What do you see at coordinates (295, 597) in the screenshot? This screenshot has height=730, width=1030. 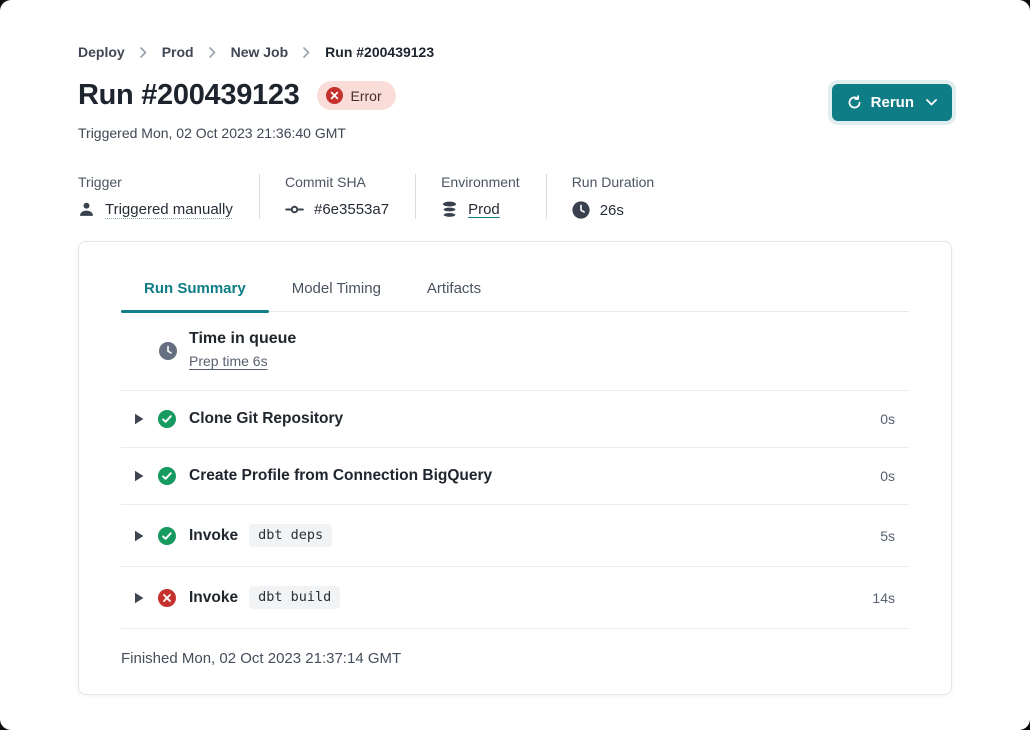 I see `step-command-pill: dbt build` at bounding box center [295, 597].